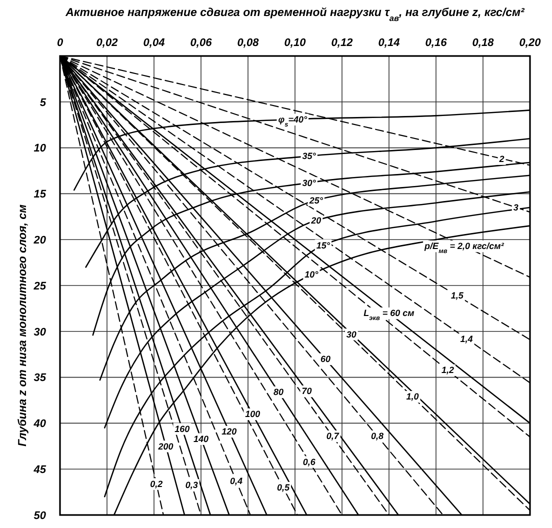  What do you see at coordinates (165, 446) in the screenshot?
I see `annotation: 200` at bounding box center [165, 446].